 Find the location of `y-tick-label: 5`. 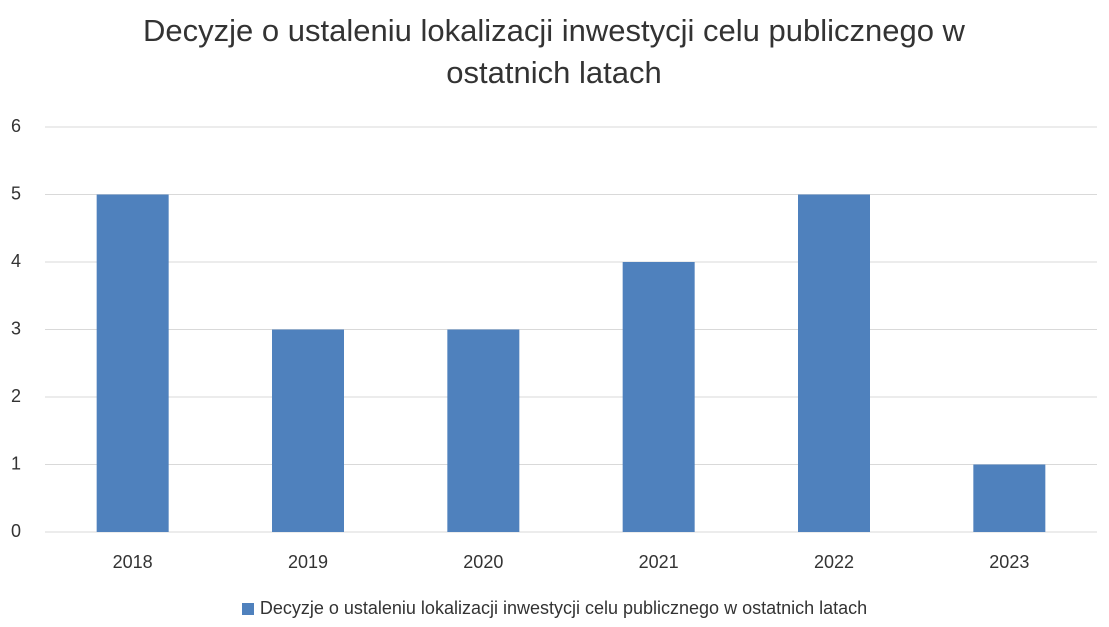

y-tick-label: 5 is located at coordinates (16, 193).